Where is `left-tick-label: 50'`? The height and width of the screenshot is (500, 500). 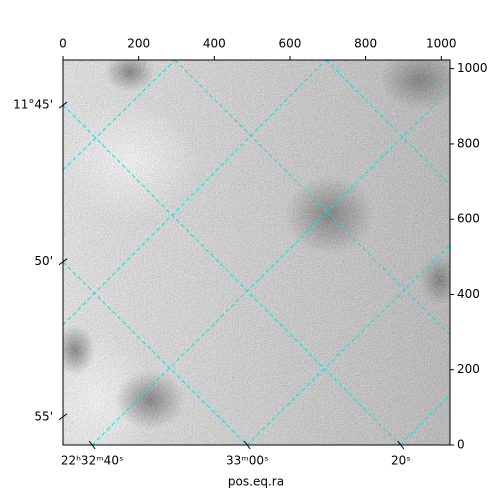 left-tick-label: 50' is located at coordinates (43, 261).